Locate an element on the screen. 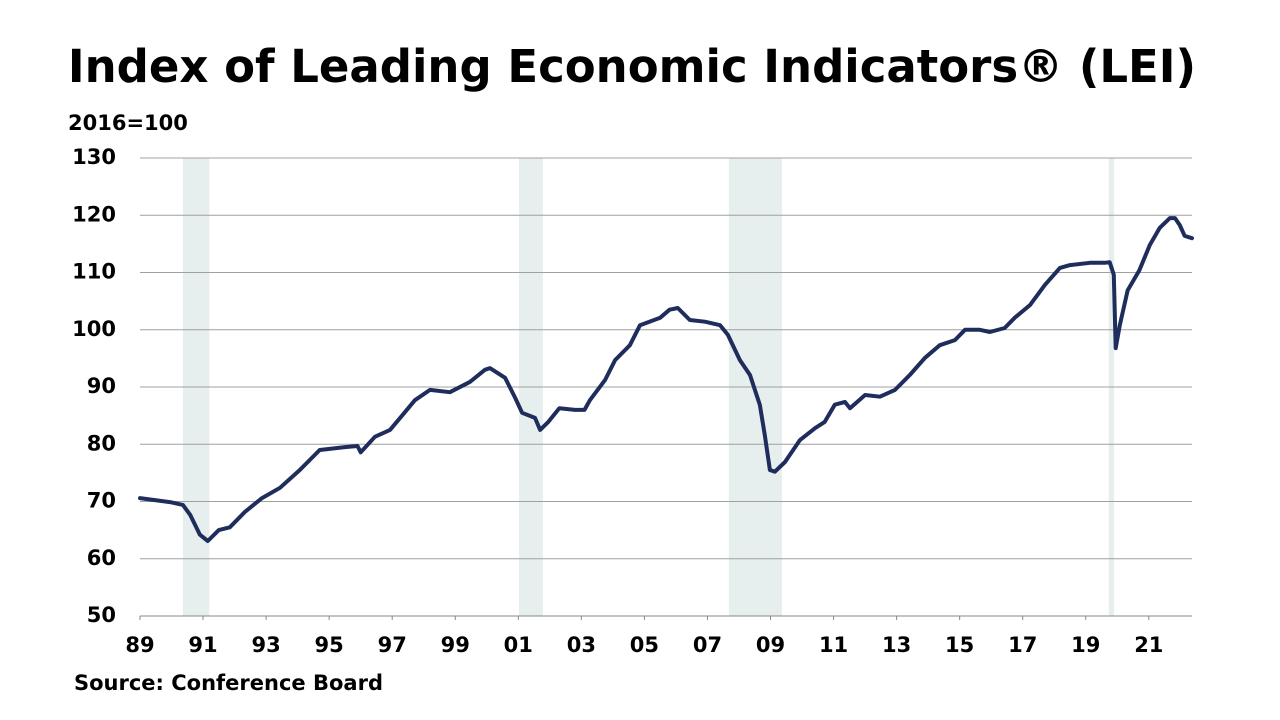 This screenshot has width=1280, height=720. x-tick-label: 13 is located at coordinates (896, 645).